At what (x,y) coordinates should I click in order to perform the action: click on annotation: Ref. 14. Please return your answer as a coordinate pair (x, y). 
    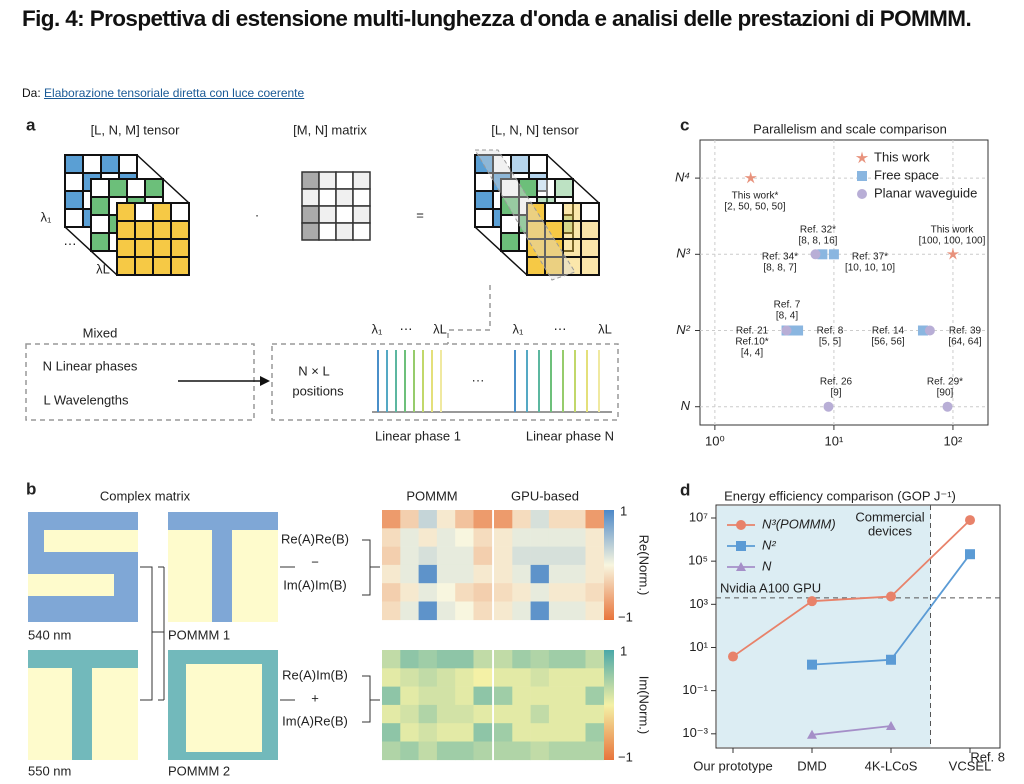
    Looking at the image, I should click on (888, 331).